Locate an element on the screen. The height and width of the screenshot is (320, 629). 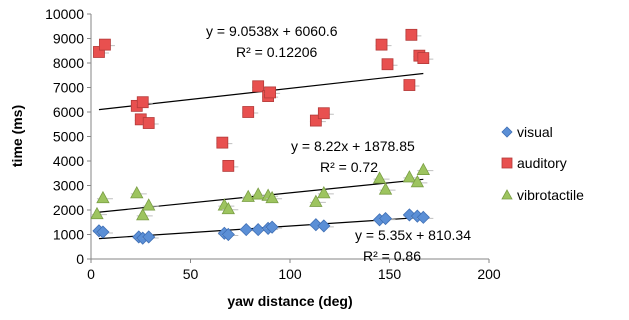
auditory-trendline-equation: y = 9.0538x + 6060.6 is located at coordinates (272, 31).